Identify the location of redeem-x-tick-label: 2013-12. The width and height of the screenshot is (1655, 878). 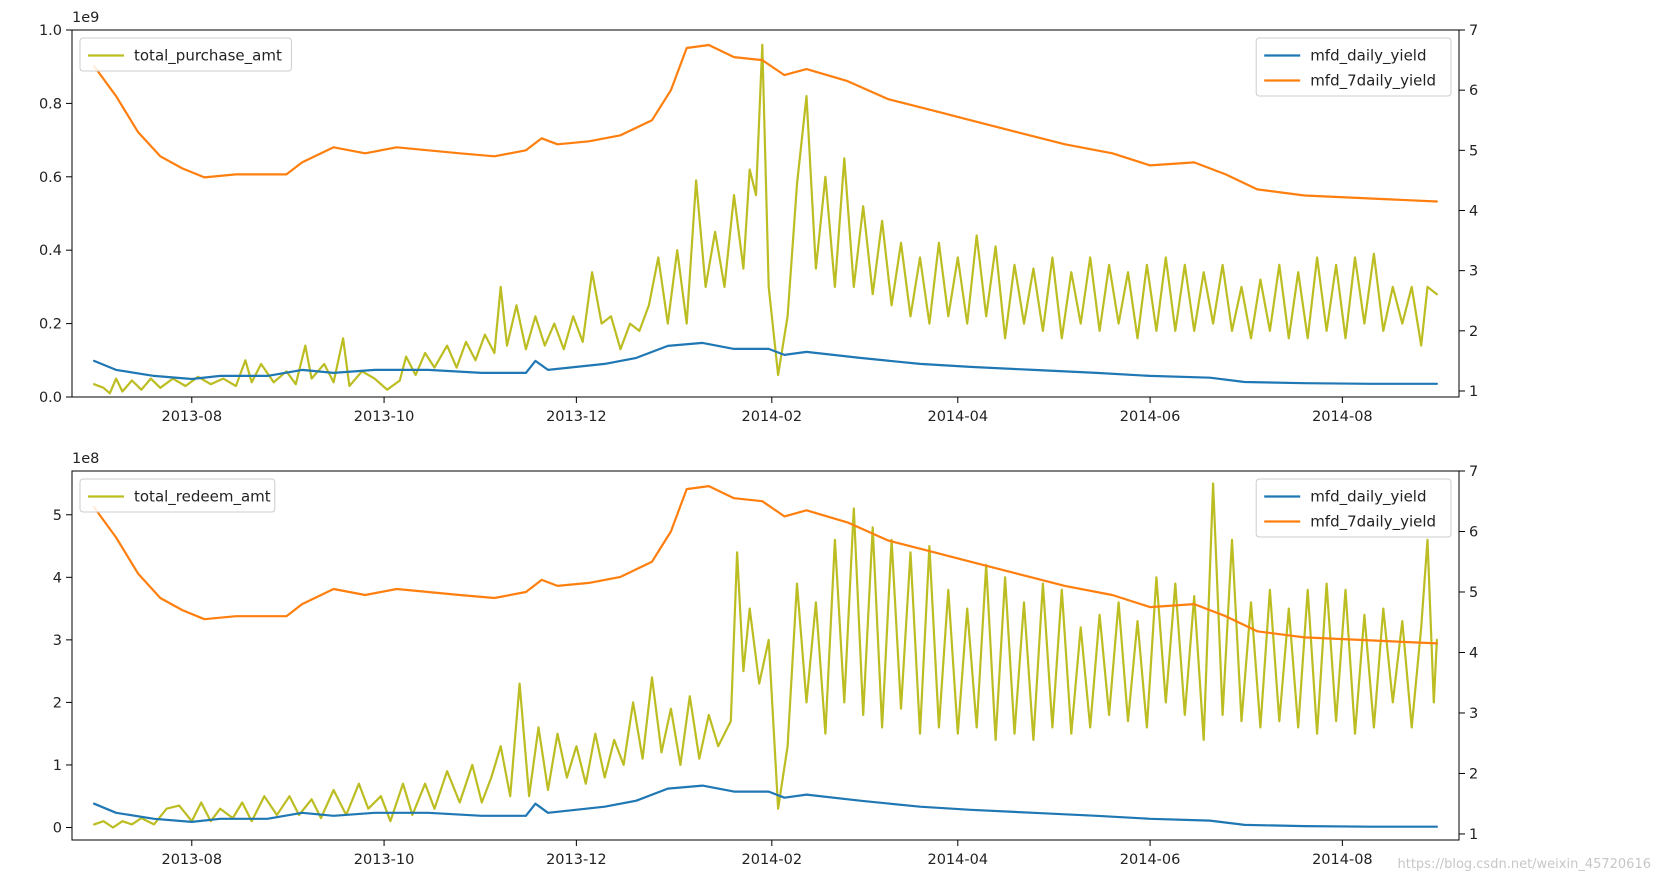
(576, 860).